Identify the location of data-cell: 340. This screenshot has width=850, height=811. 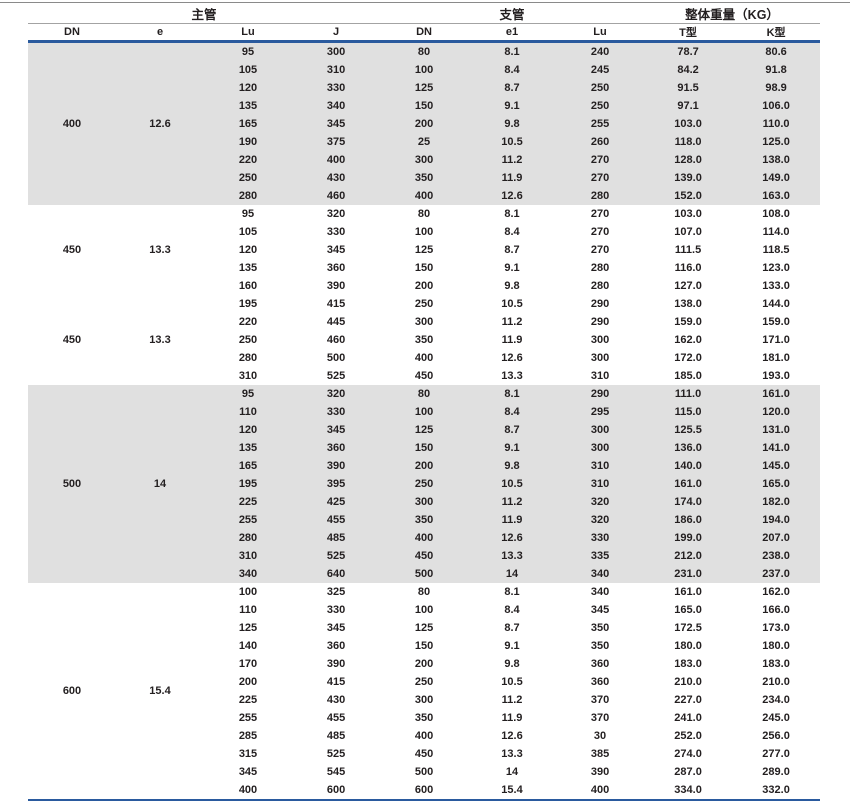
(248, 574).